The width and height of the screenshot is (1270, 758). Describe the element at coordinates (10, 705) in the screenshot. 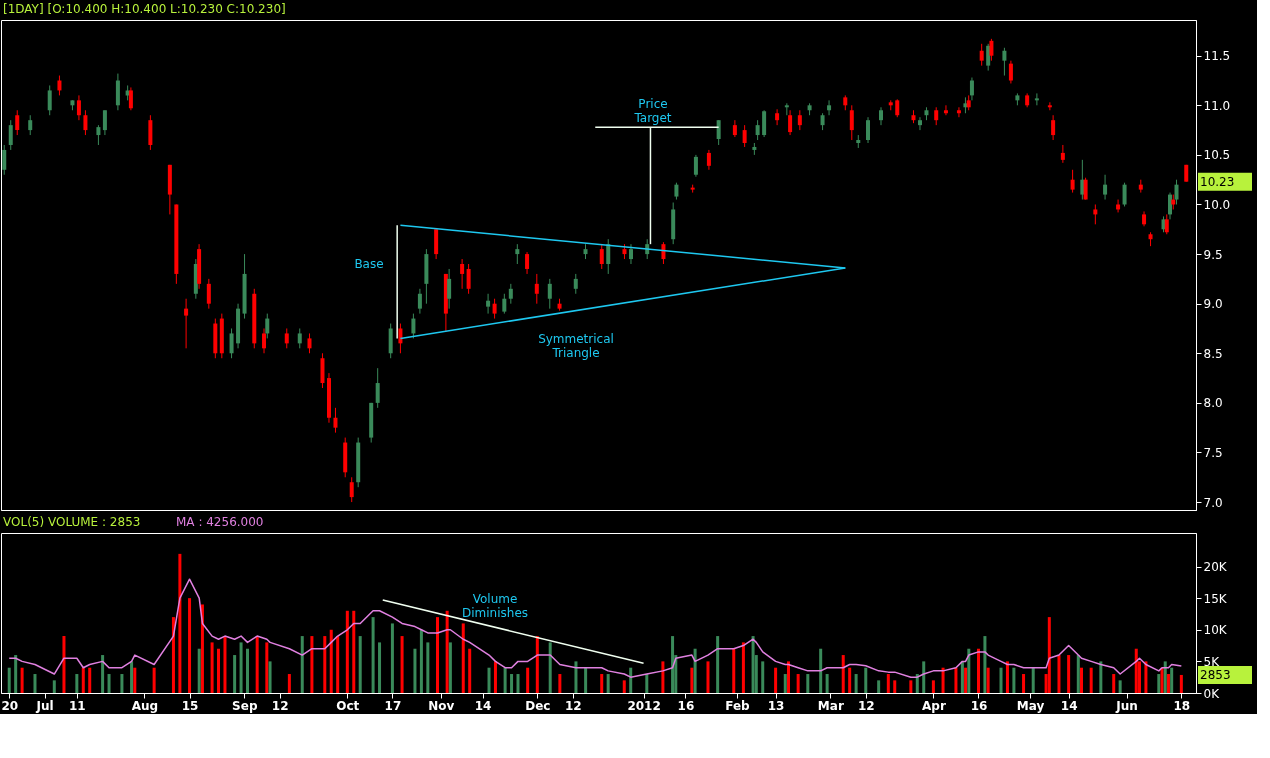

I see `x-tick-label: 20` at that location.